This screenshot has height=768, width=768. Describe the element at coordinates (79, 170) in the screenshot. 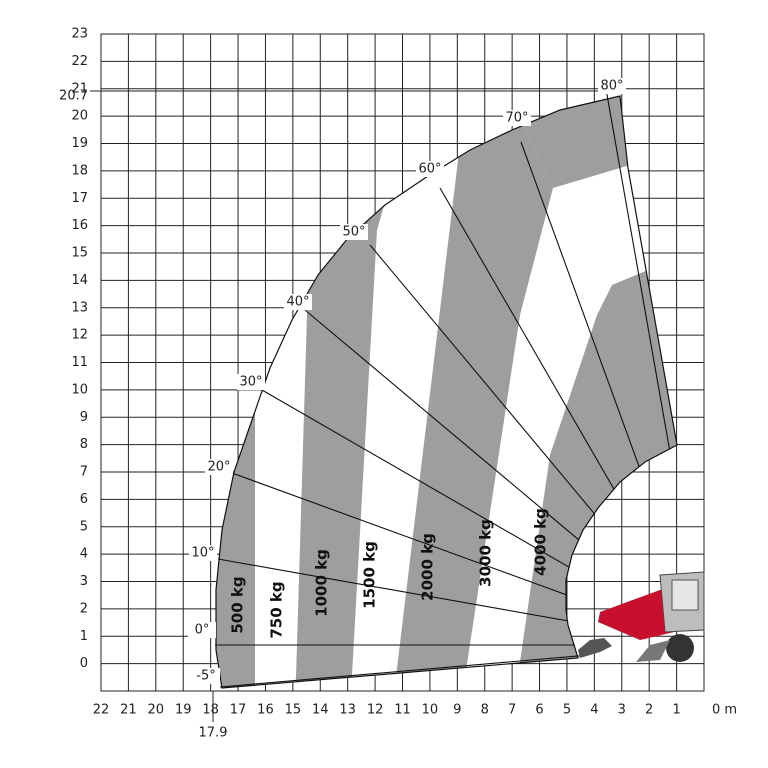

I see `y-tick-label: 18` at that location.